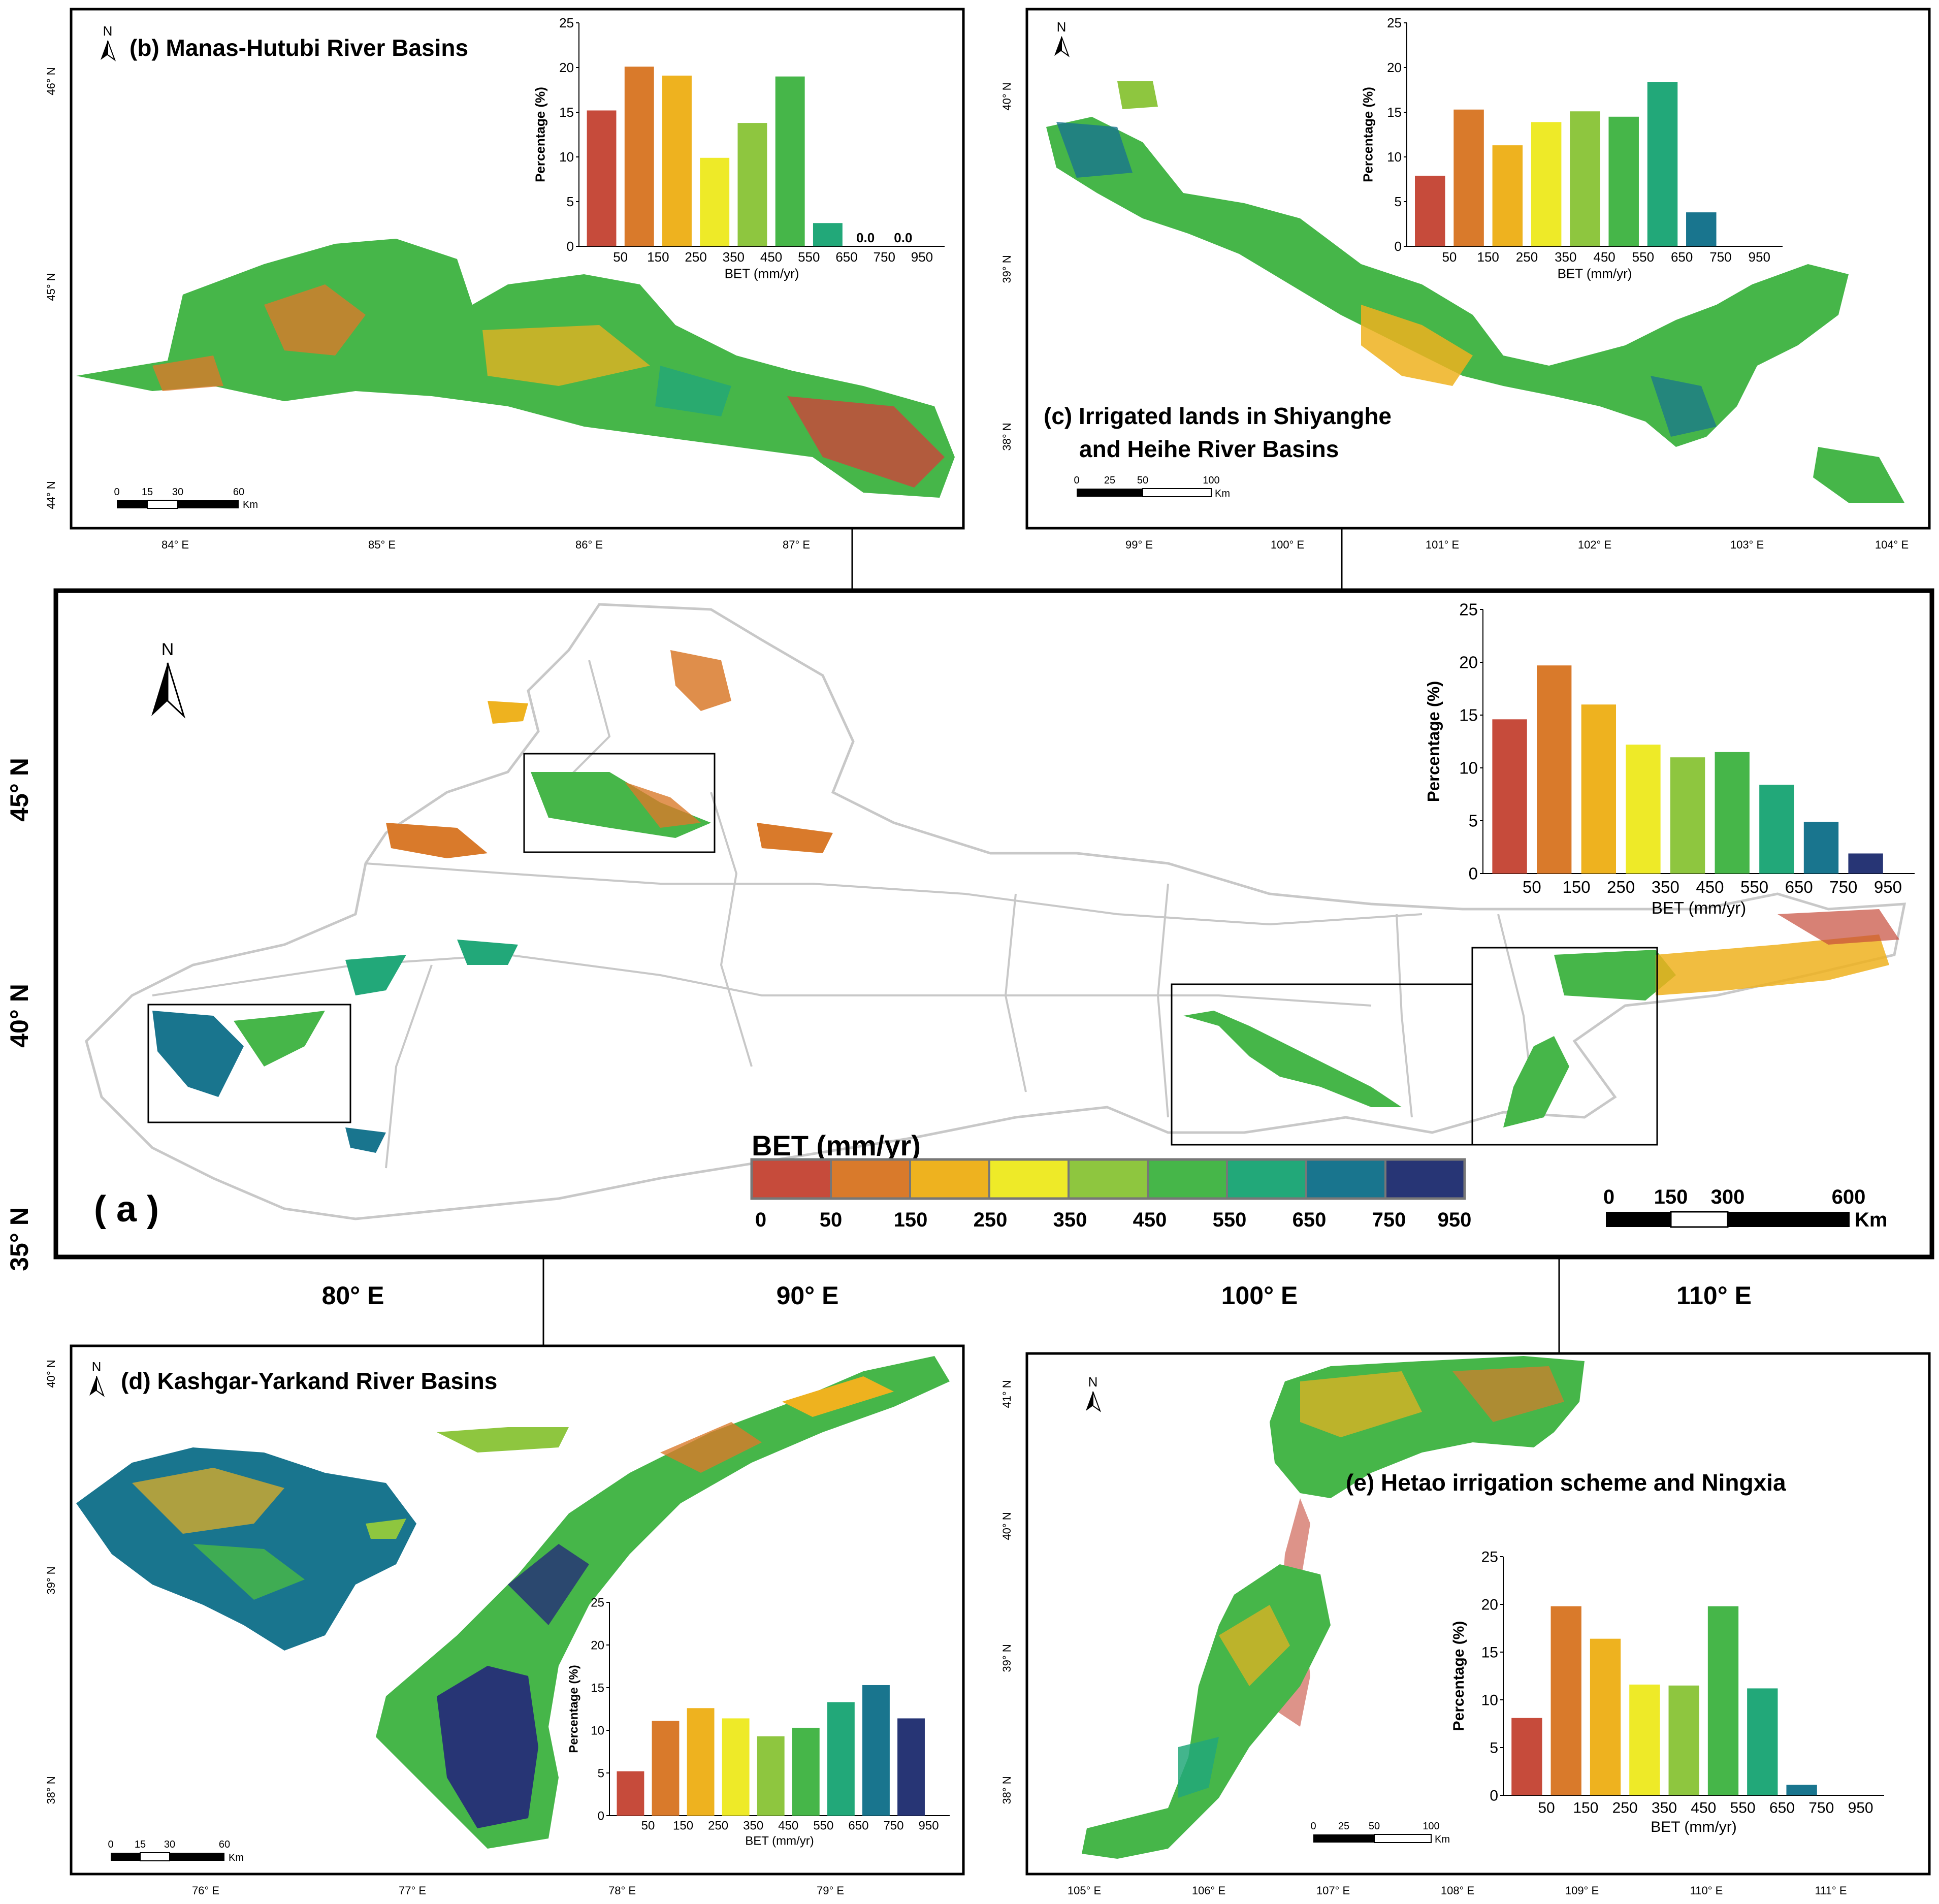 This screenshot has width=1939, height=1904. Describe the element at coordinates (1094, 1393) in the screenshot. I see `panel-e-north-arrow: N` at that location.